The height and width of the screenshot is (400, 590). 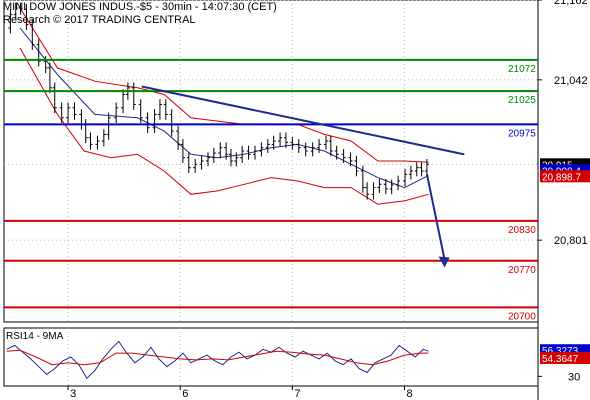 I want to click on red-value-tag-box, so click(x=565, y=176).